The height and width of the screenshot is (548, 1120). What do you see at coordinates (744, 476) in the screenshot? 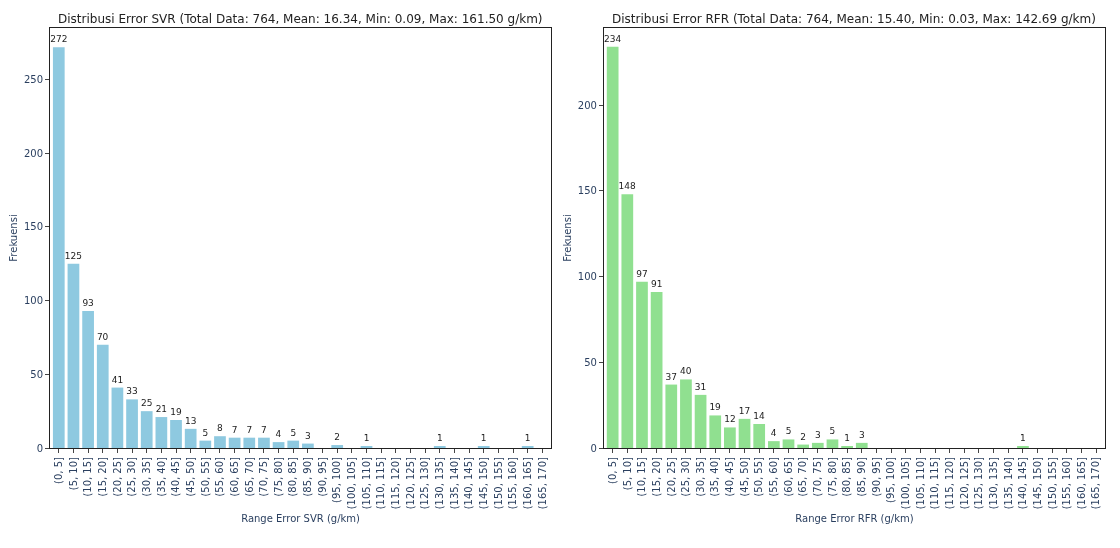
I see `x-tick-label: (45, 50]` at bounding box center [744, 476].